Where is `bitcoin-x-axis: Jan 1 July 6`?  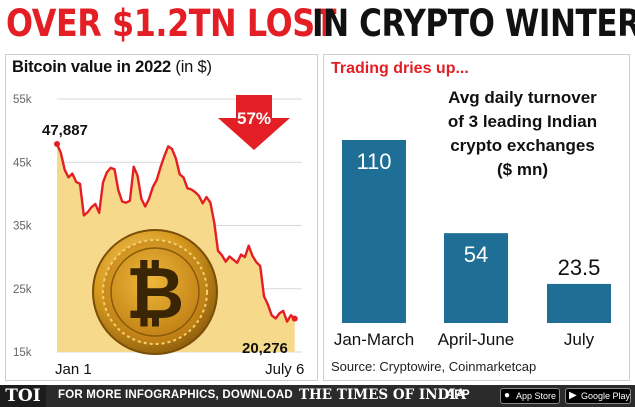 bitcoin-x-axis: Jan 1 July 6 is located at coordinates (179, 369).